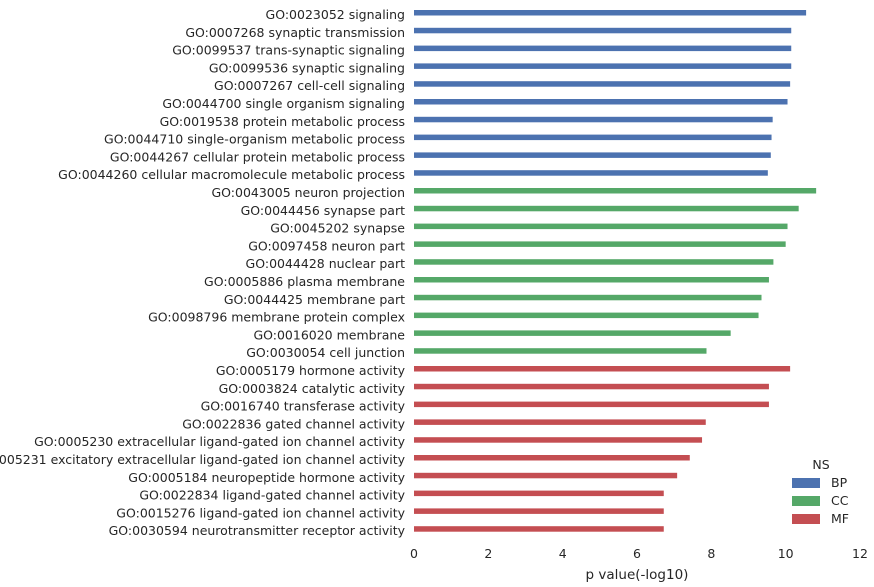 The width and height of the screenshot is (874, 587). What do you see at coordinates (335, 14) in the screenshot?
I see `category-label: GO:0023052 signaling` at bounding box center [335, 14].